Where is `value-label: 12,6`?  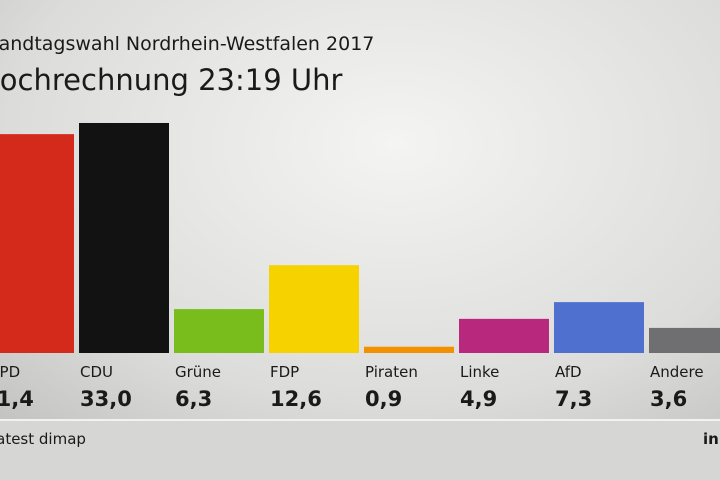 value-label: 12,6 is located at coordinates (296, 399).